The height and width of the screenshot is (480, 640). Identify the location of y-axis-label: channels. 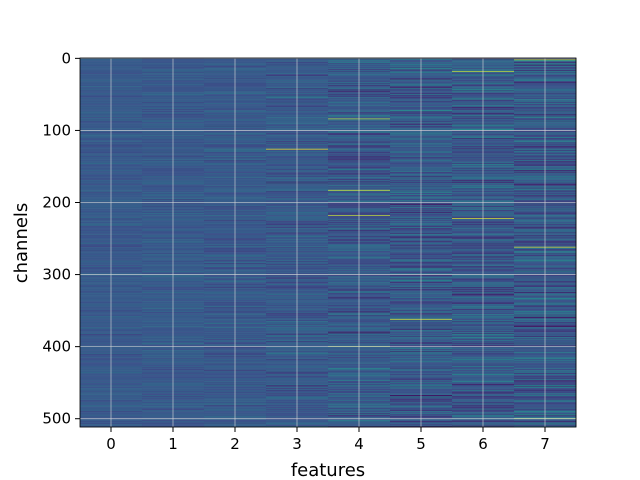
(21, 243).